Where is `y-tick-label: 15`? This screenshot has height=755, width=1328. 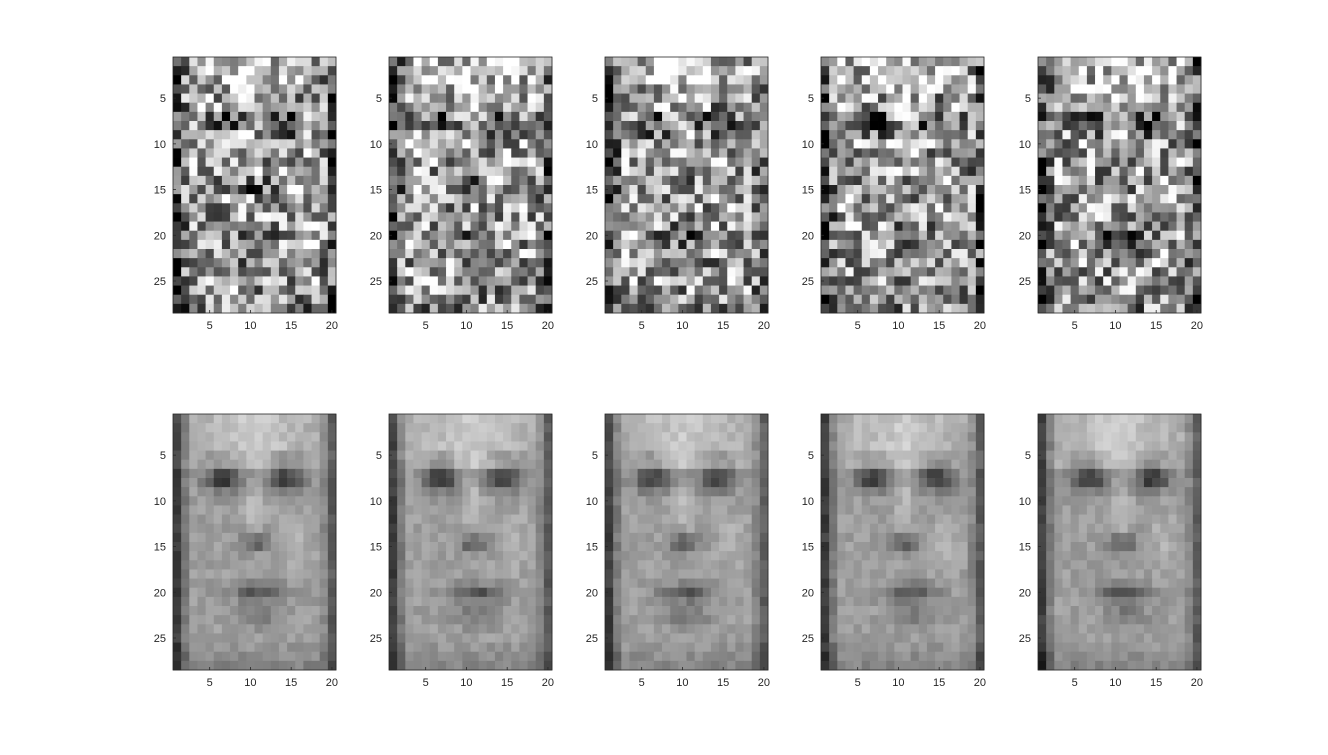 y-tick-label: 15 is located at coordinates (808, 191).